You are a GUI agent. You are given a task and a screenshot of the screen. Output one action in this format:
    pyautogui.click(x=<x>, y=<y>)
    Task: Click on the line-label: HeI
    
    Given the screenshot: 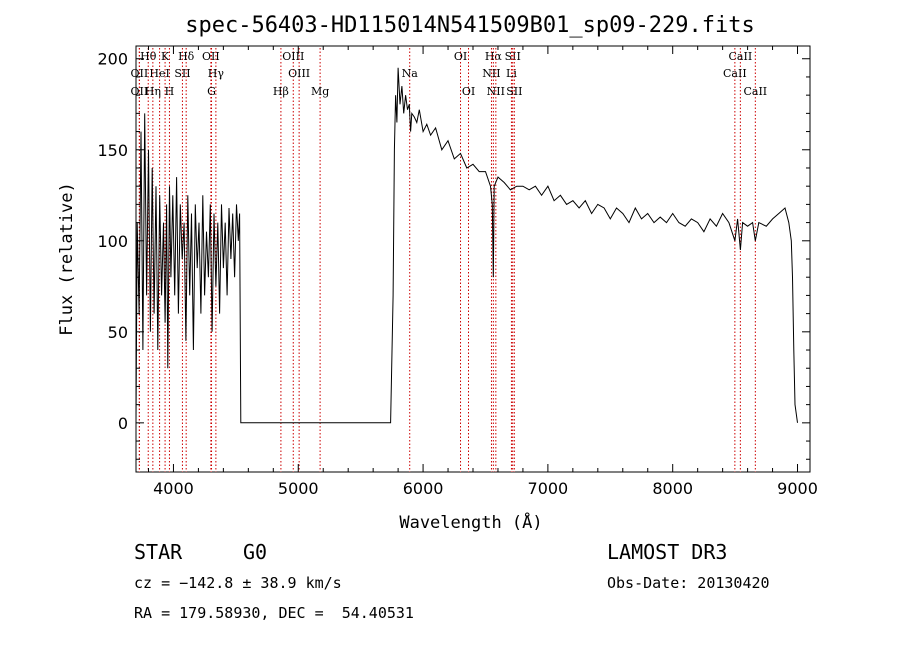 What is the action you would take?
    pyautogui.click(x=159, y=73)
    